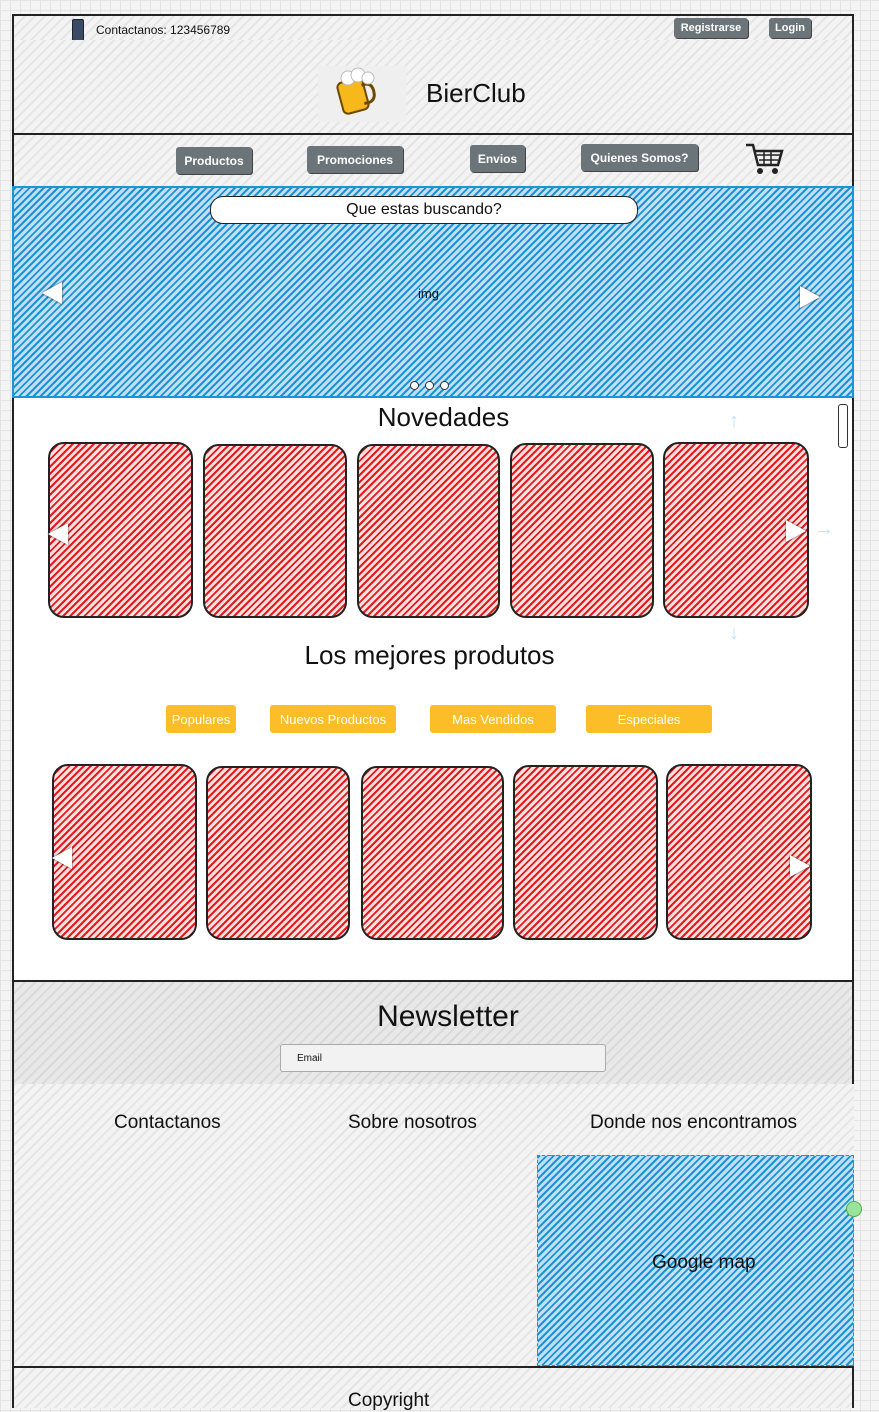  I want to click on scrollbar-thumb, so click(843, 426).